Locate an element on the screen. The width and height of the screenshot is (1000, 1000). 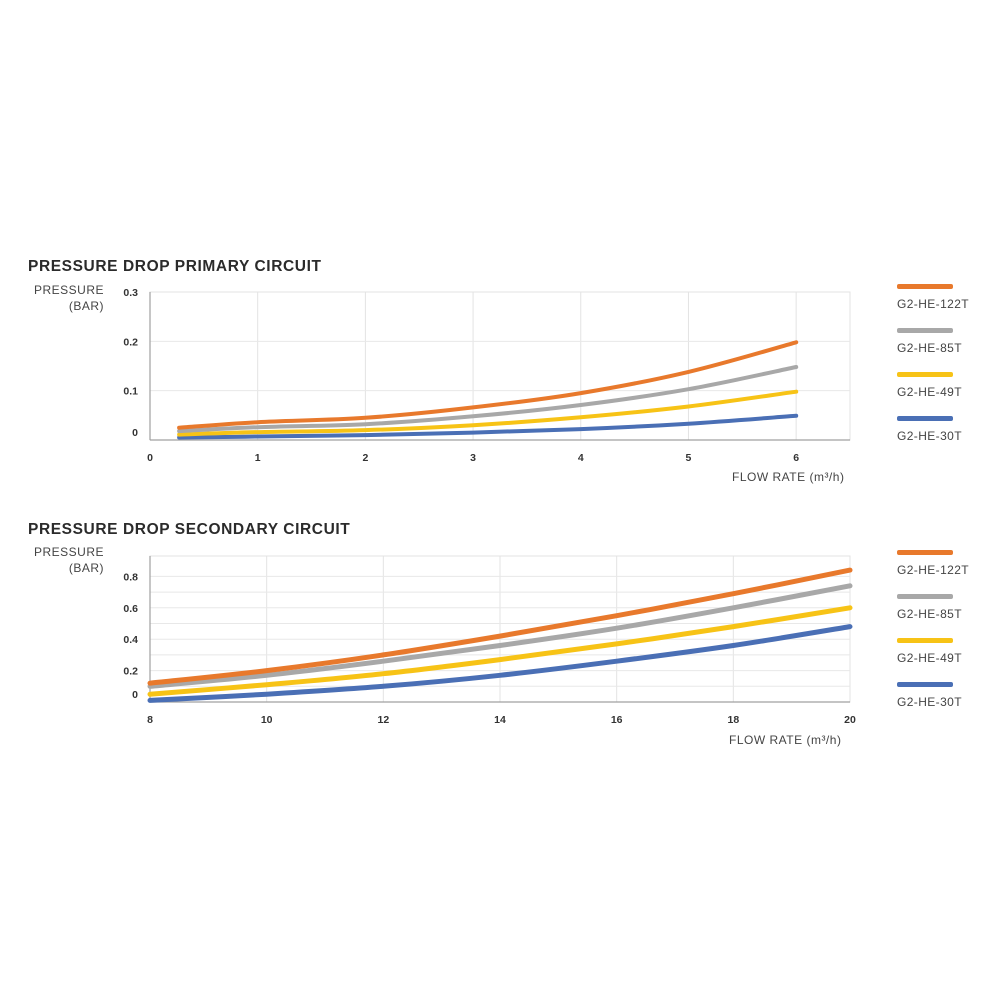
chart2-ylabel-line2: (BAR) is located at coordinates (86, 568).